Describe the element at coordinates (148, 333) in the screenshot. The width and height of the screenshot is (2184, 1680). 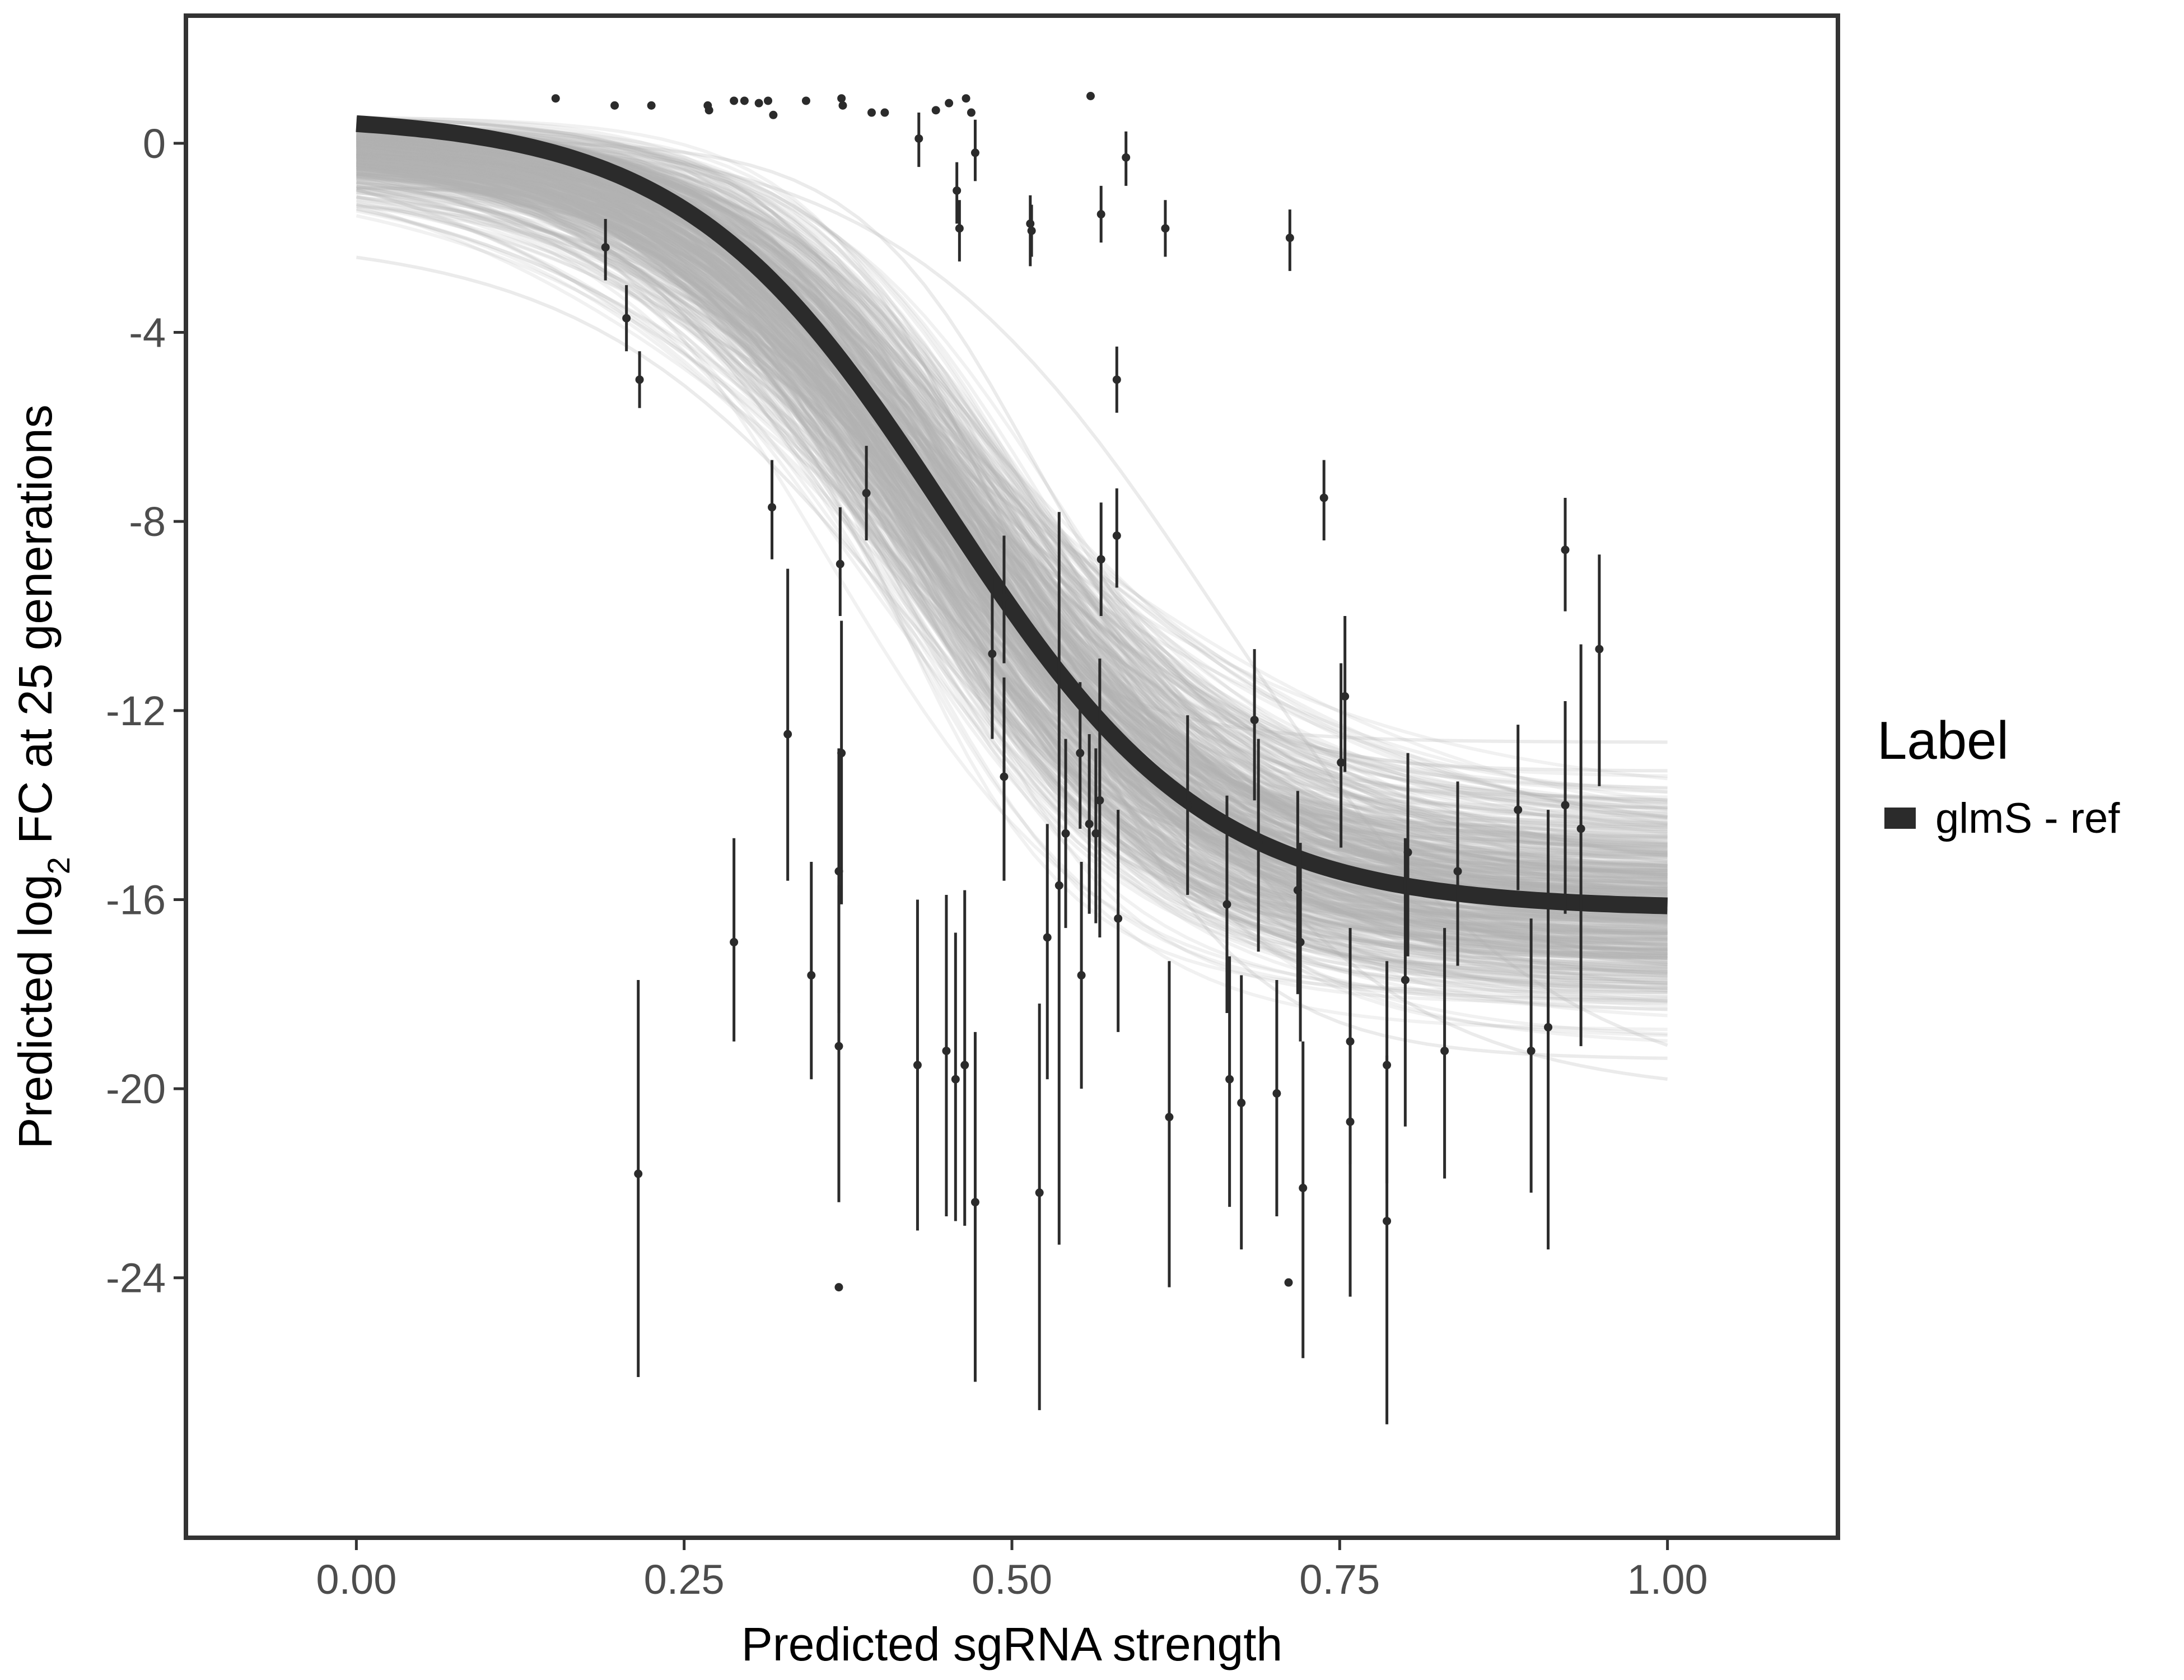
I see `y-tick-label: -4` at that location.